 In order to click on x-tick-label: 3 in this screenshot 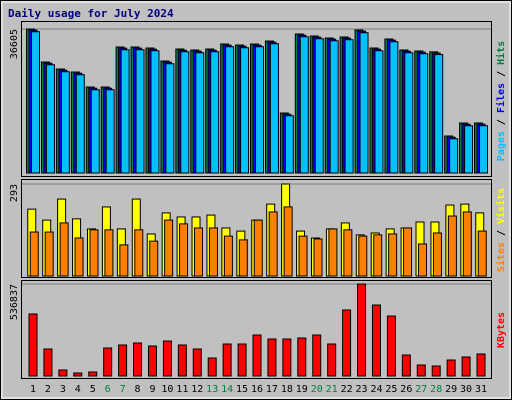, I will do `click(63, 389)`.